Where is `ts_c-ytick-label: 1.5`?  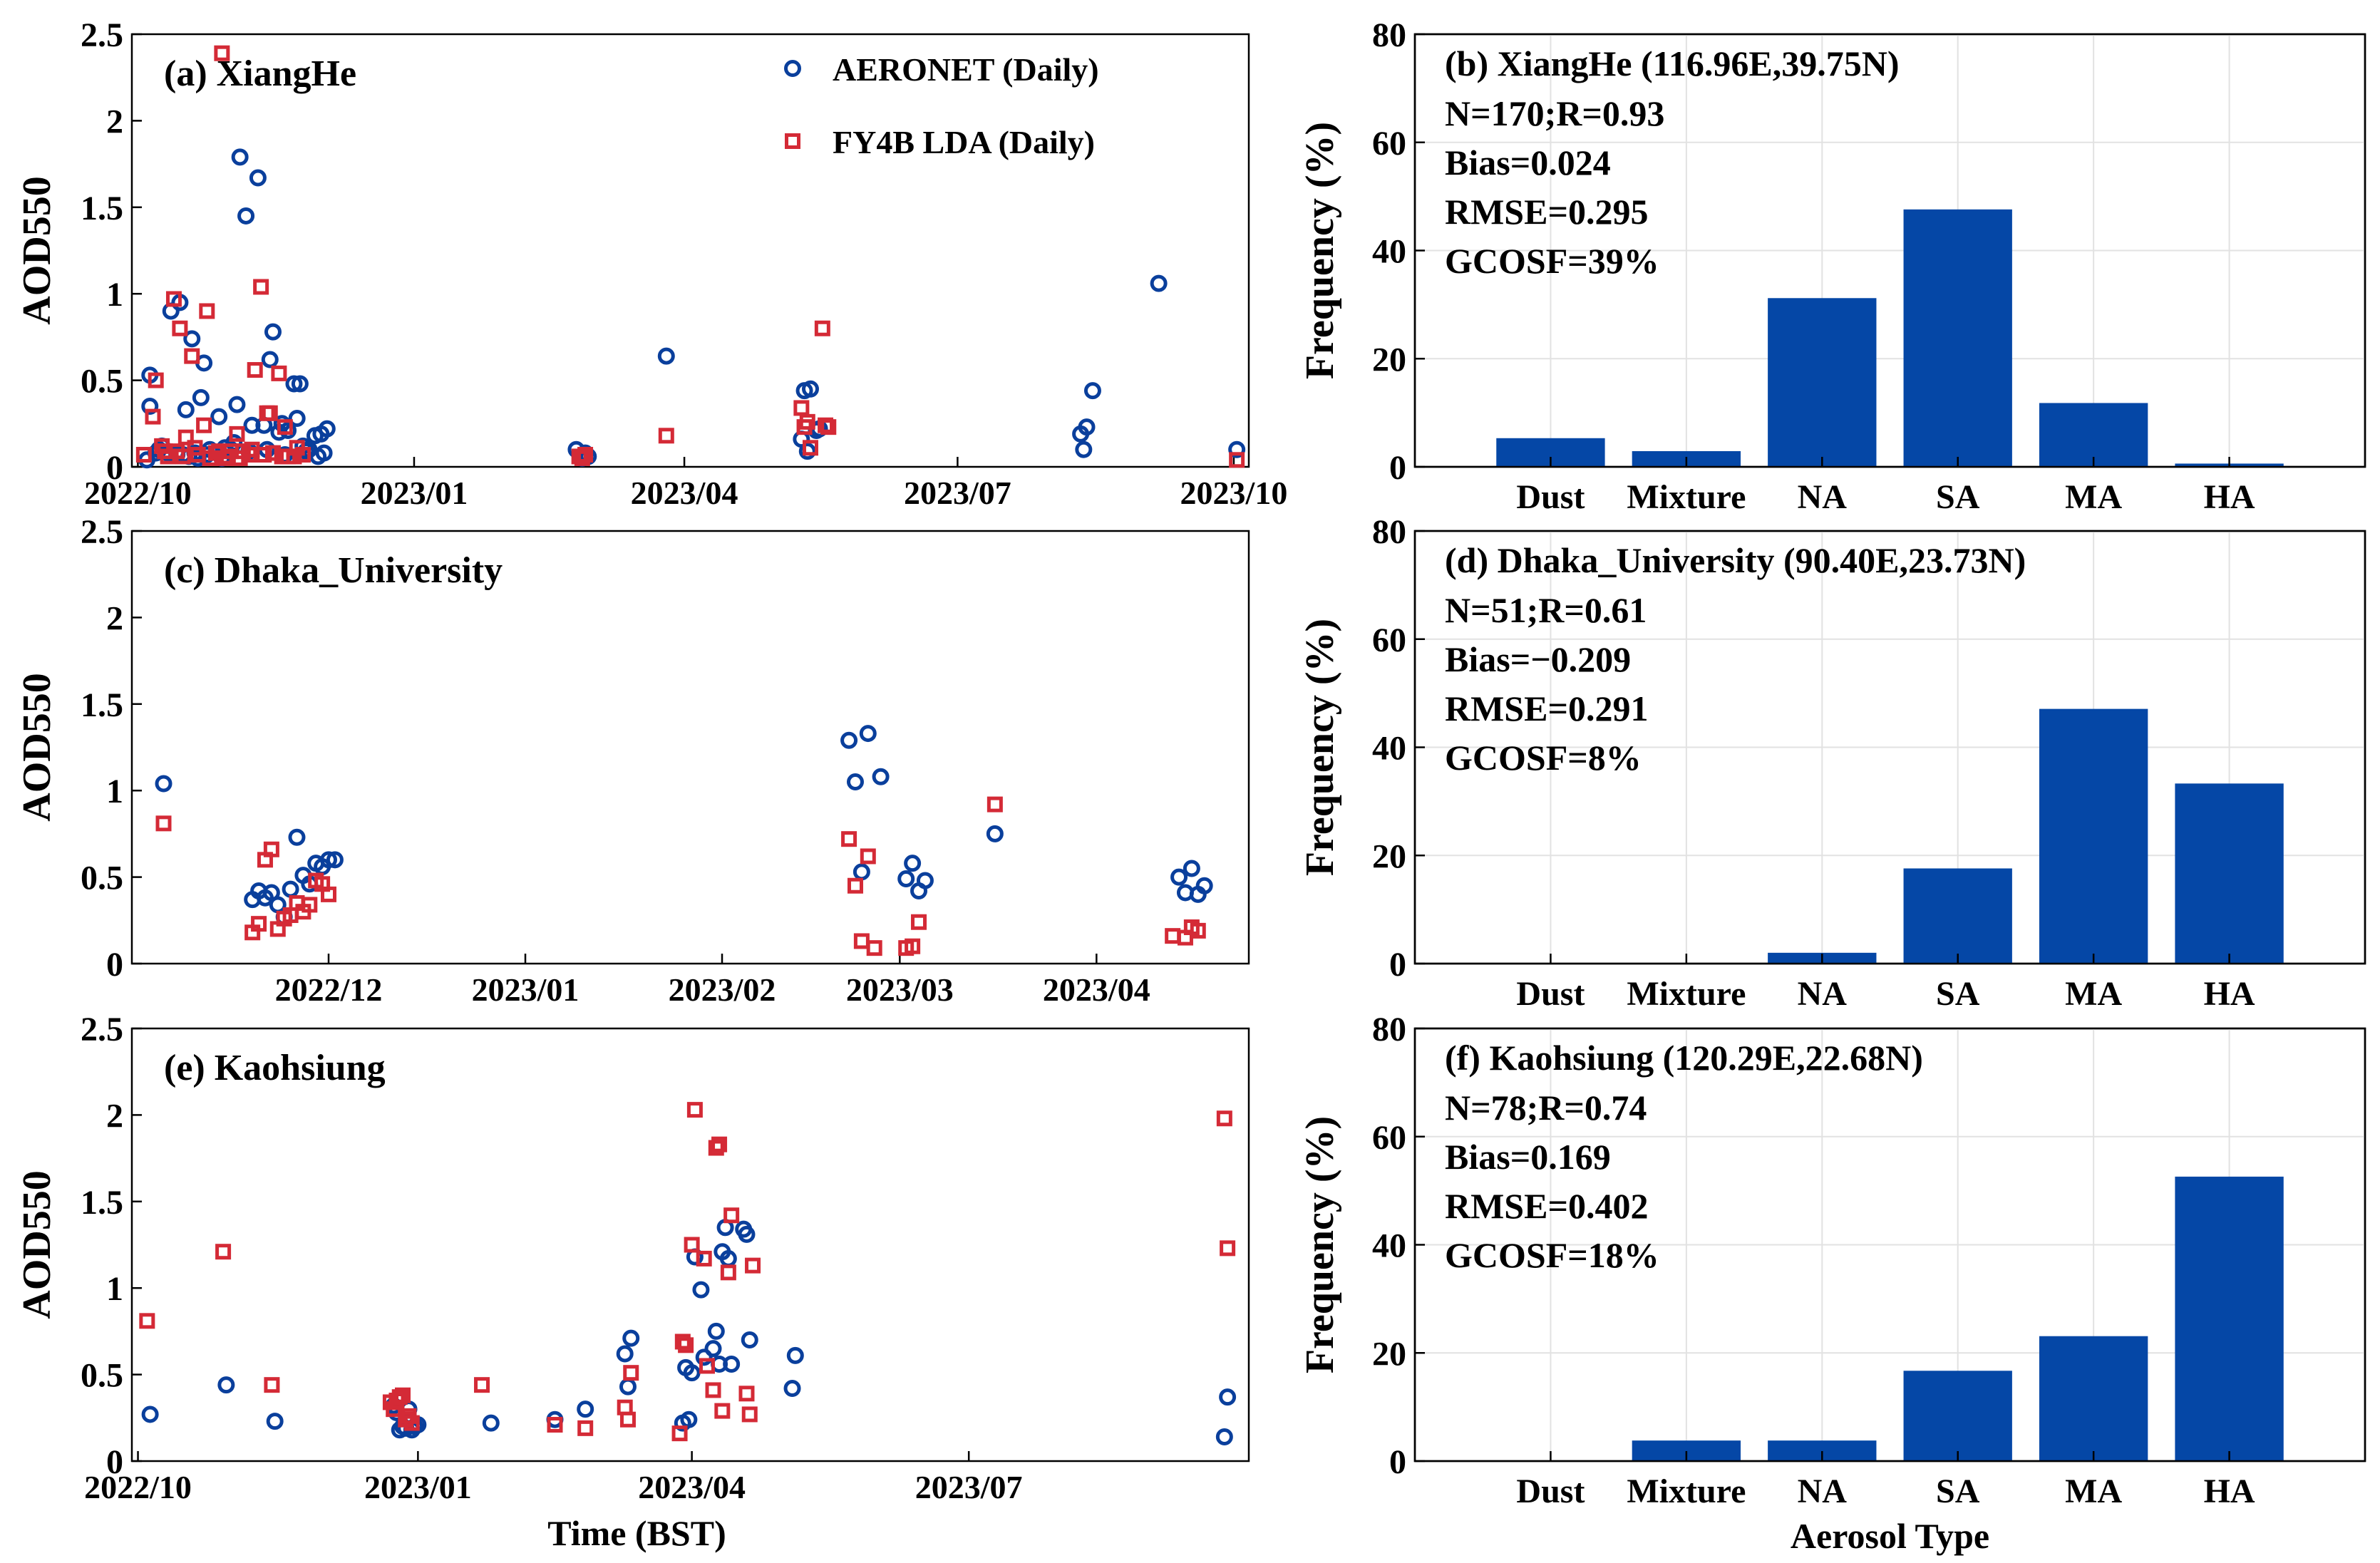
ts_c-ytick-label: 1.5 is located at coordinates (102, 705).